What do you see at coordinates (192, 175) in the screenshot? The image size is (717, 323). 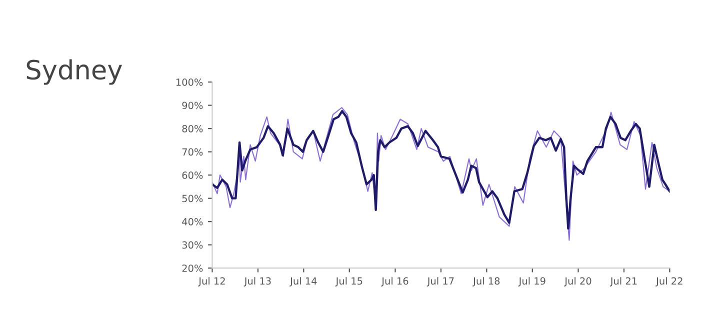 I see `y-tick-label: 60%` at bounding box center [192, 175].